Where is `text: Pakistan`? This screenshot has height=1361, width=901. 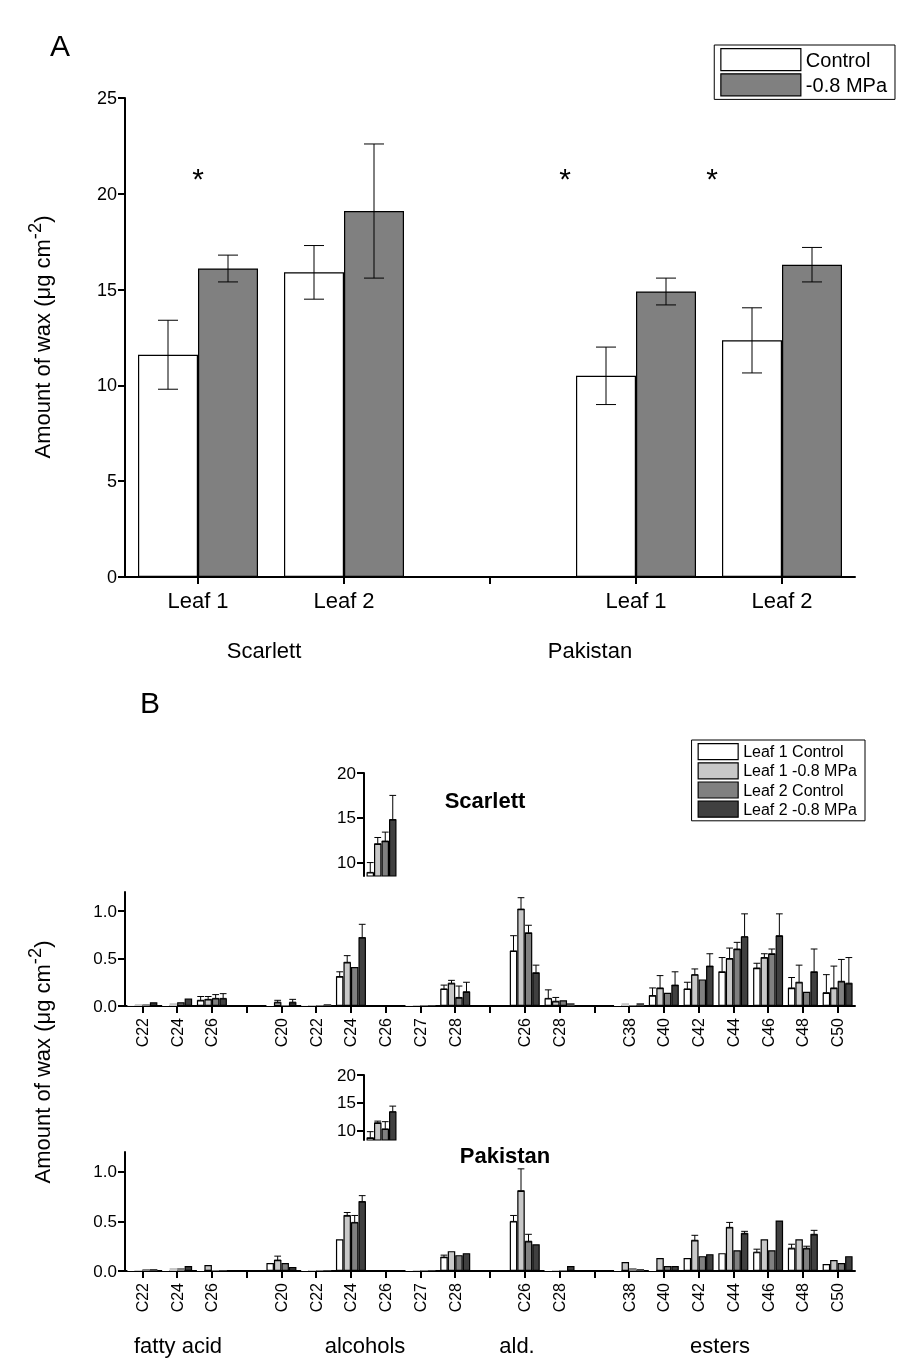
text: Pakistan is located at coordinates (590, 650).